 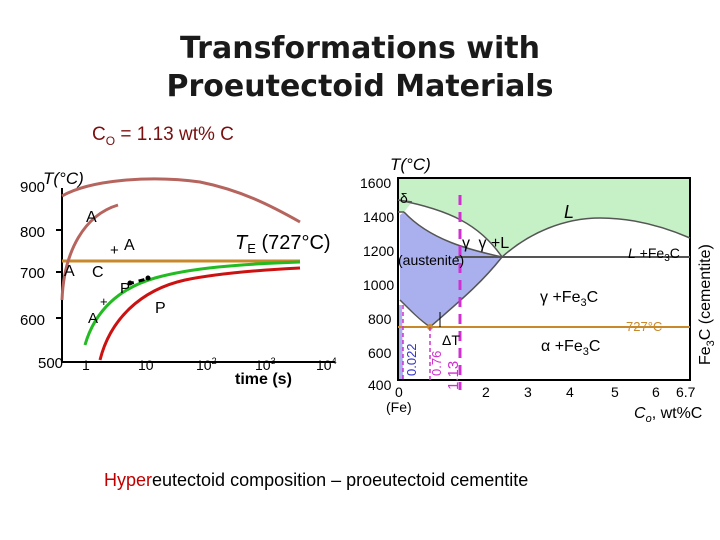 I want to click on ttt-x-tick-10000: 10⁴, so click(x=326, y=364).